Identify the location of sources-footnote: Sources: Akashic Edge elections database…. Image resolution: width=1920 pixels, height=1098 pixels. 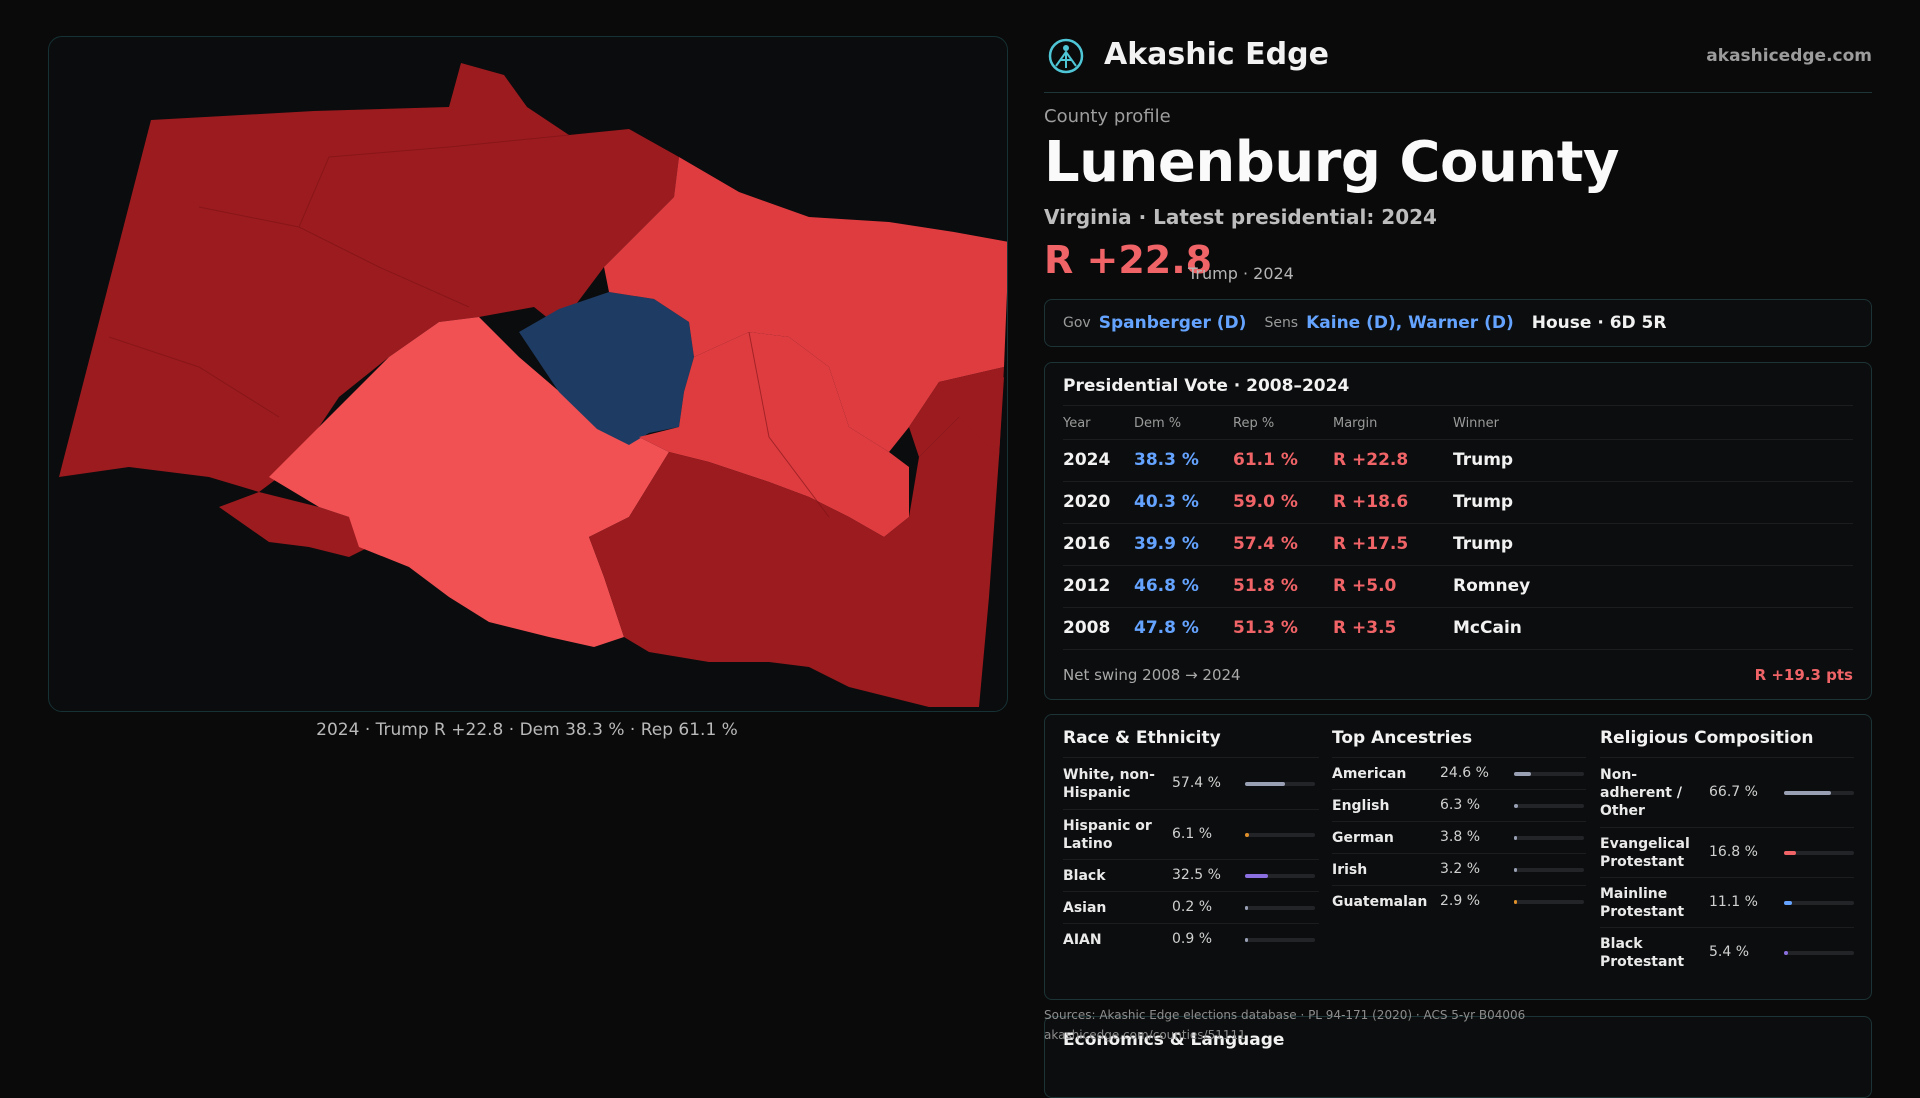
(1284, 1025).